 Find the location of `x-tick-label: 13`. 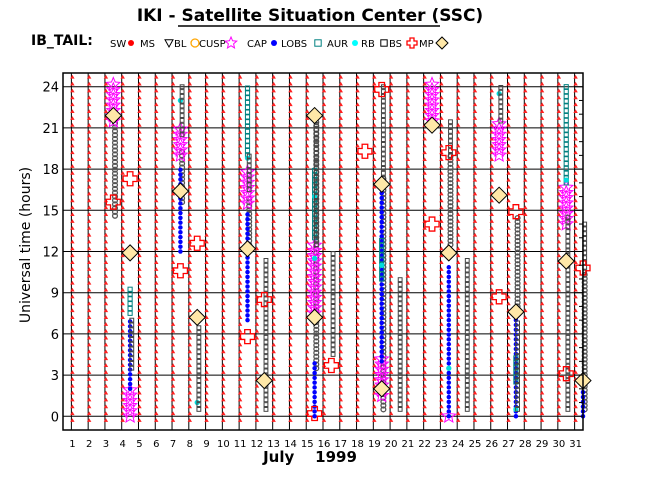

x-tick-label: 13 is located at coordinates (273, 444).